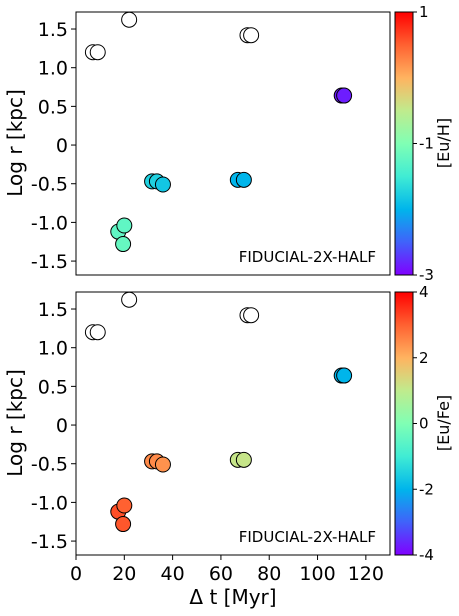  I want to click on colorbar-tick-label: 4, so click(424, 292).